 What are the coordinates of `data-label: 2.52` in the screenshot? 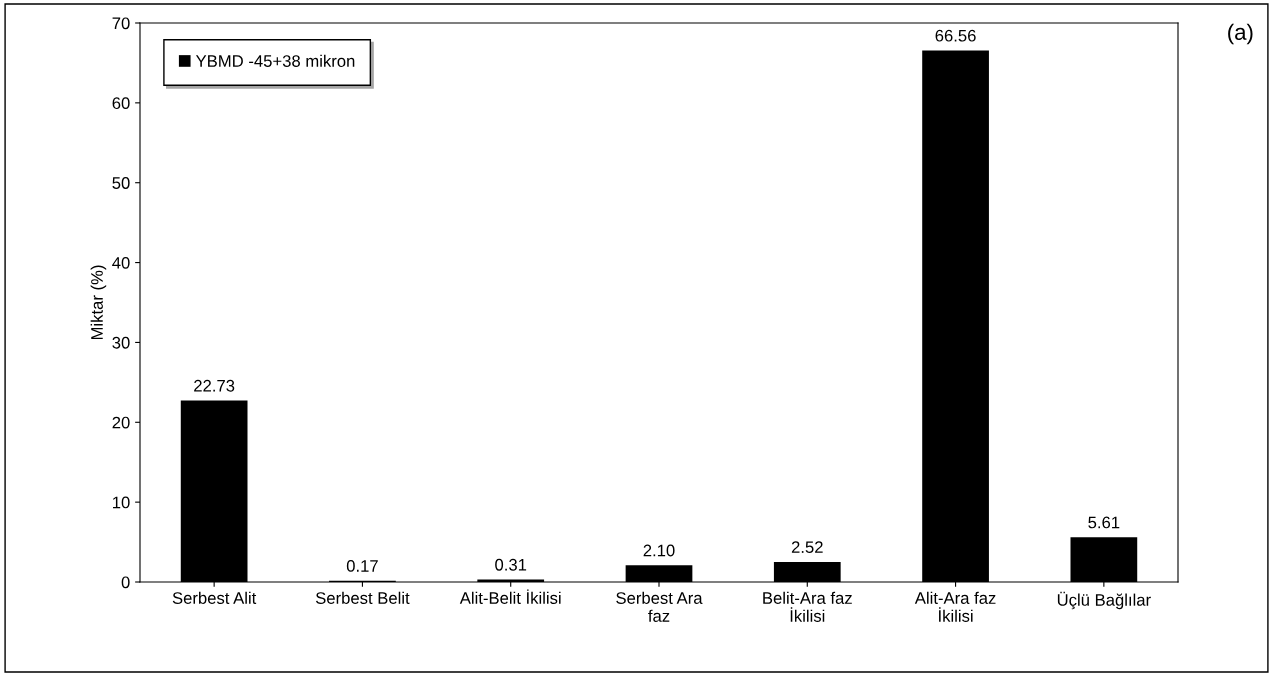 It's located at (807, 547).